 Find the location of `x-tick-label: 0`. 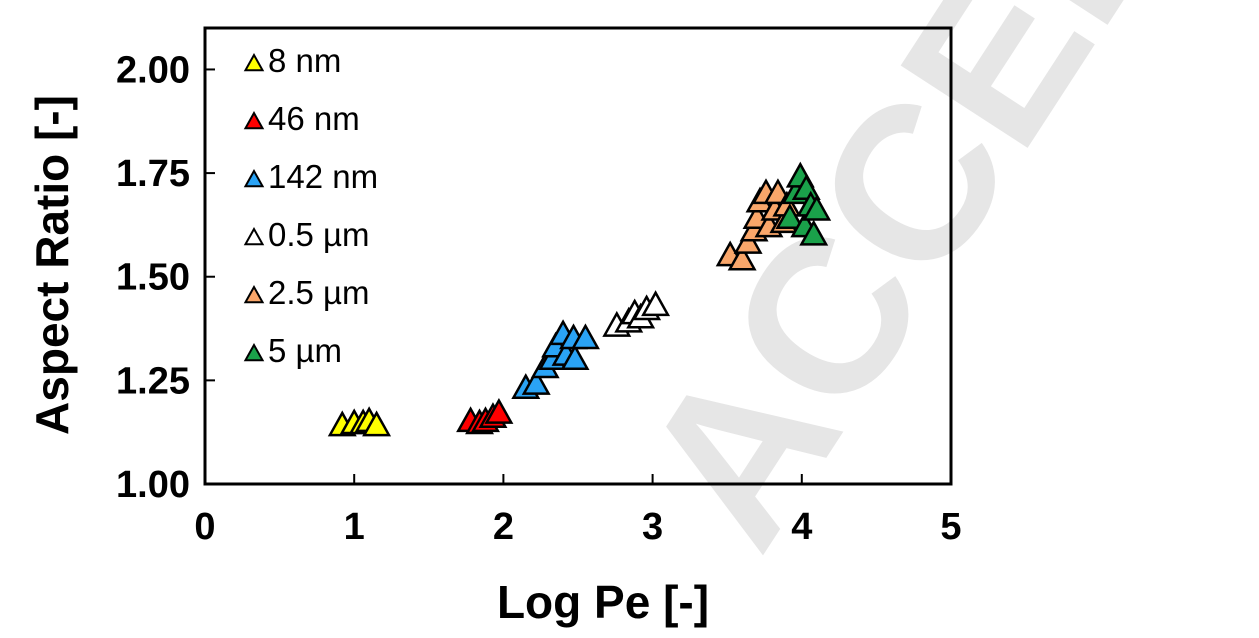

x-tick-label: 0 is located at coordinates (204, 527).